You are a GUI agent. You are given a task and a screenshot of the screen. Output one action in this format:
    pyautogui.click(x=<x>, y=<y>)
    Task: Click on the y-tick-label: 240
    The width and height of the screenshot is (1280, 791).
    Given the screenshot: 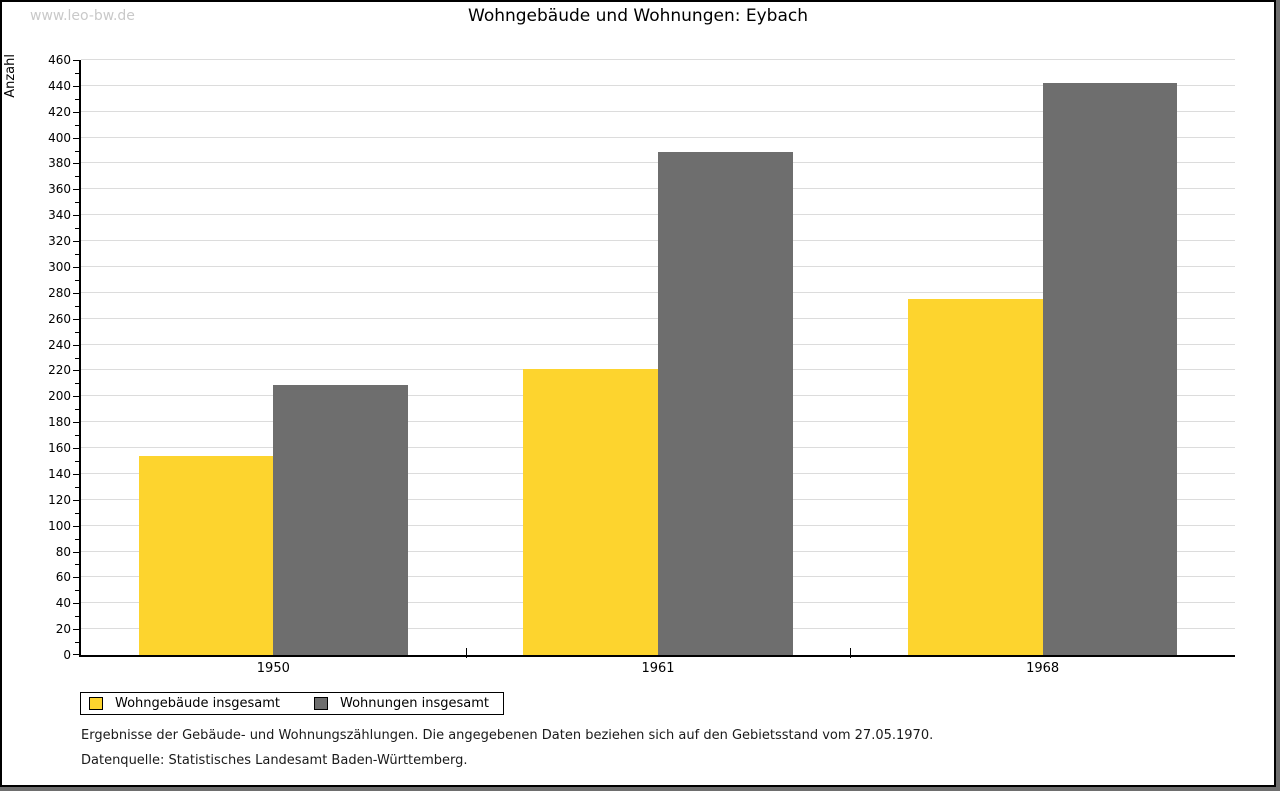 What is the action you would take?
    pyautogui.click(x=59, y=344)
    